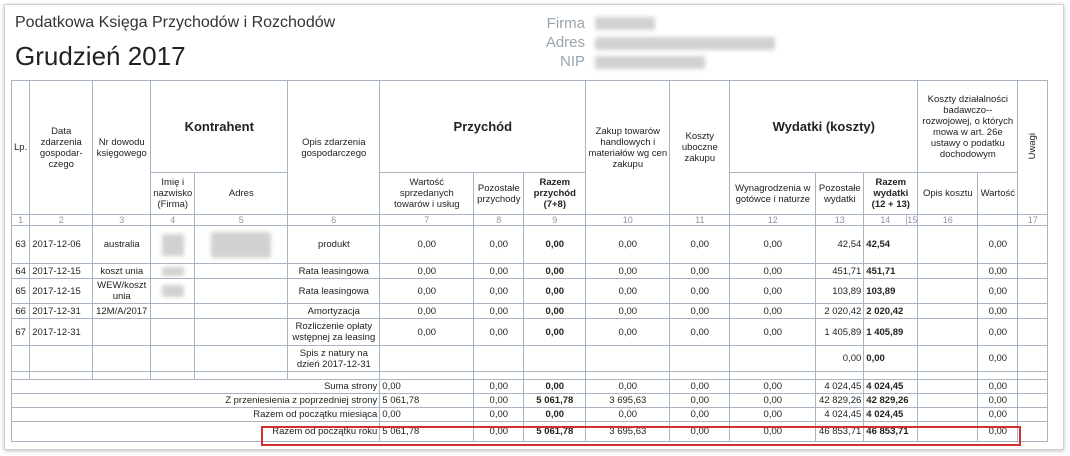 The width and height of the screenshot is (1070, 456). What do you see at coordinates (912, 220) in the screenshot?
I see `colnum: 15` at bounding box center [912, 220].